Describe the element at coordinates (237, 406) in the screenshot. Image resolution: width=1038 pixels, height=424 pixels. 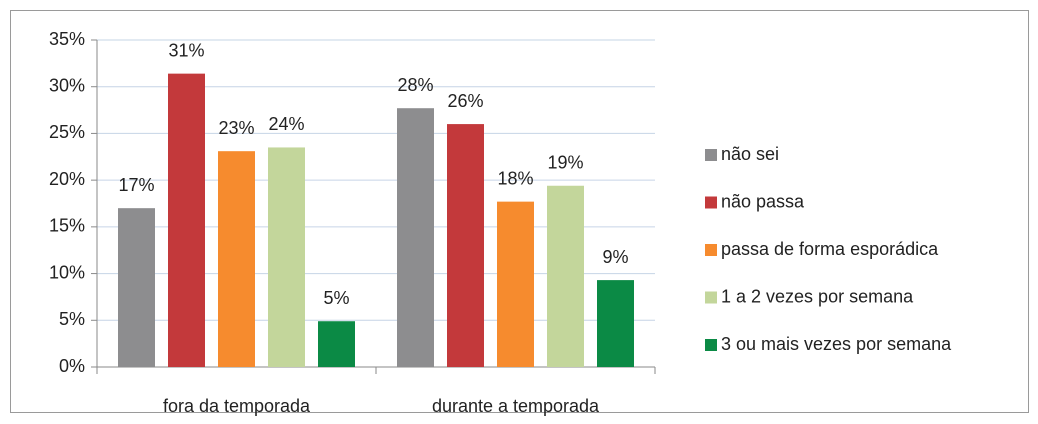
I see `x-tick-label: fora da temporada` at that location.